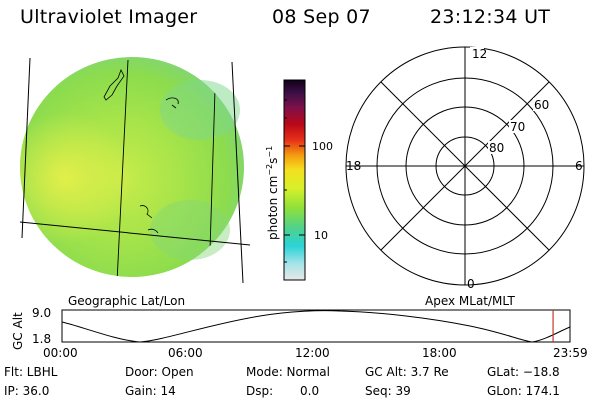  I want to click on orbit-ytick-max: 9.0, so click(41, 313).